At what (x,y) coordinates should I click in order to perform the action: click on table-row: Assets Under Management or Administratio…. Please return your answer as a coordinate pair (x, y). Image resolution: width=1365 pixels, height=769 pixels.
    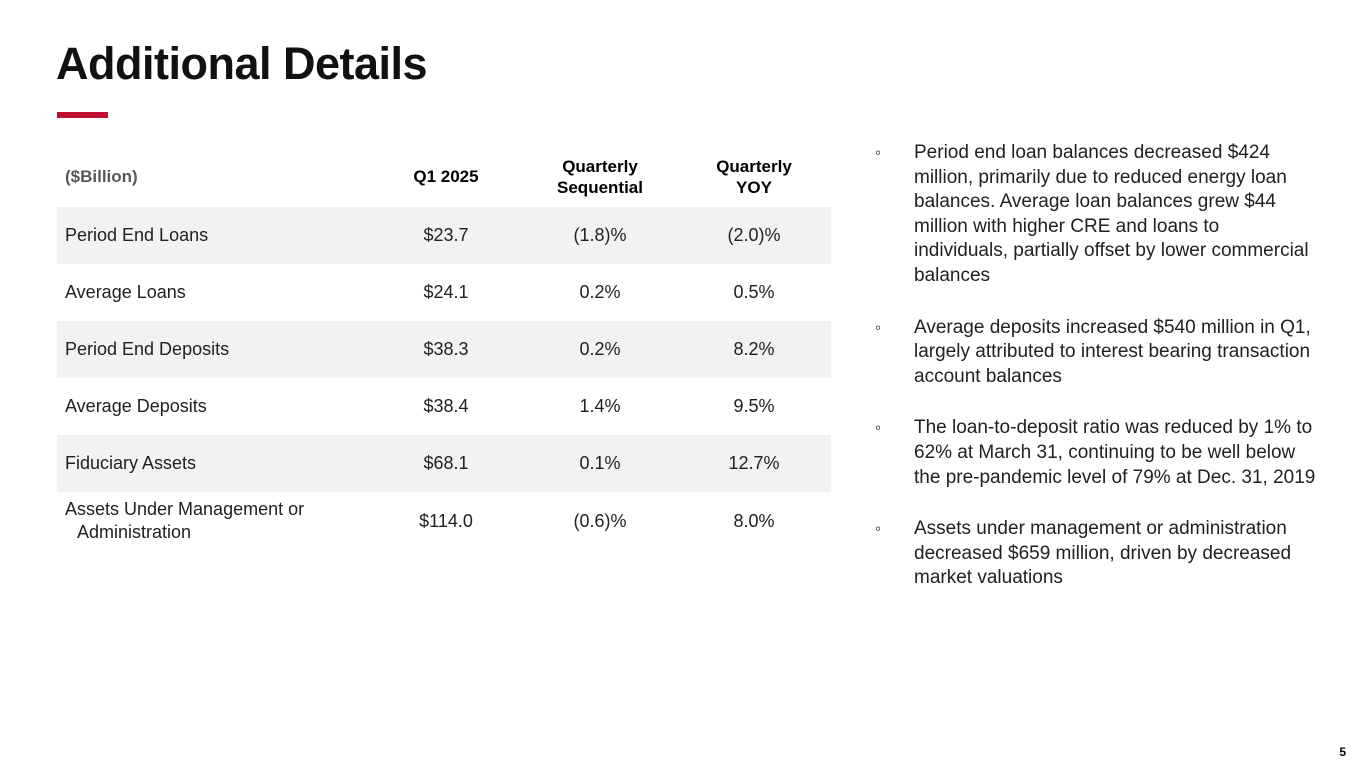
    Looking at the image, I should click on (444, 521).